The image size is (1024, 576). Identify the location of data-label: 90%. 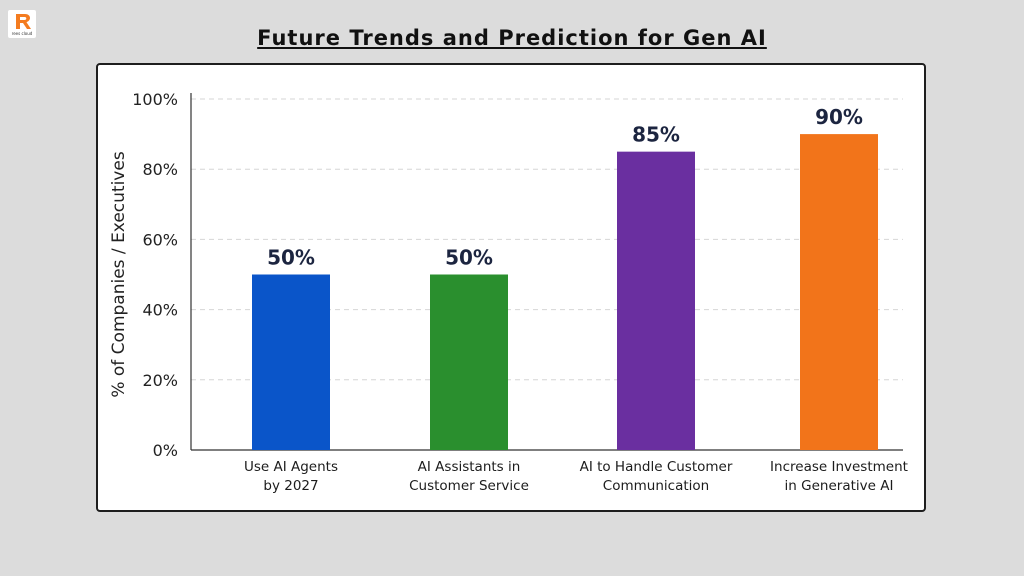
(839, 117).